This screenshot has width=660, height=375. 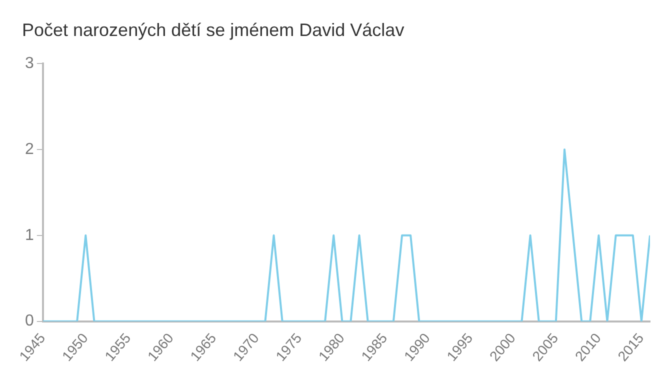 I want to click on chart-title: Počet narozených dětí se jménem David Václav, so click(x=213, y=30).